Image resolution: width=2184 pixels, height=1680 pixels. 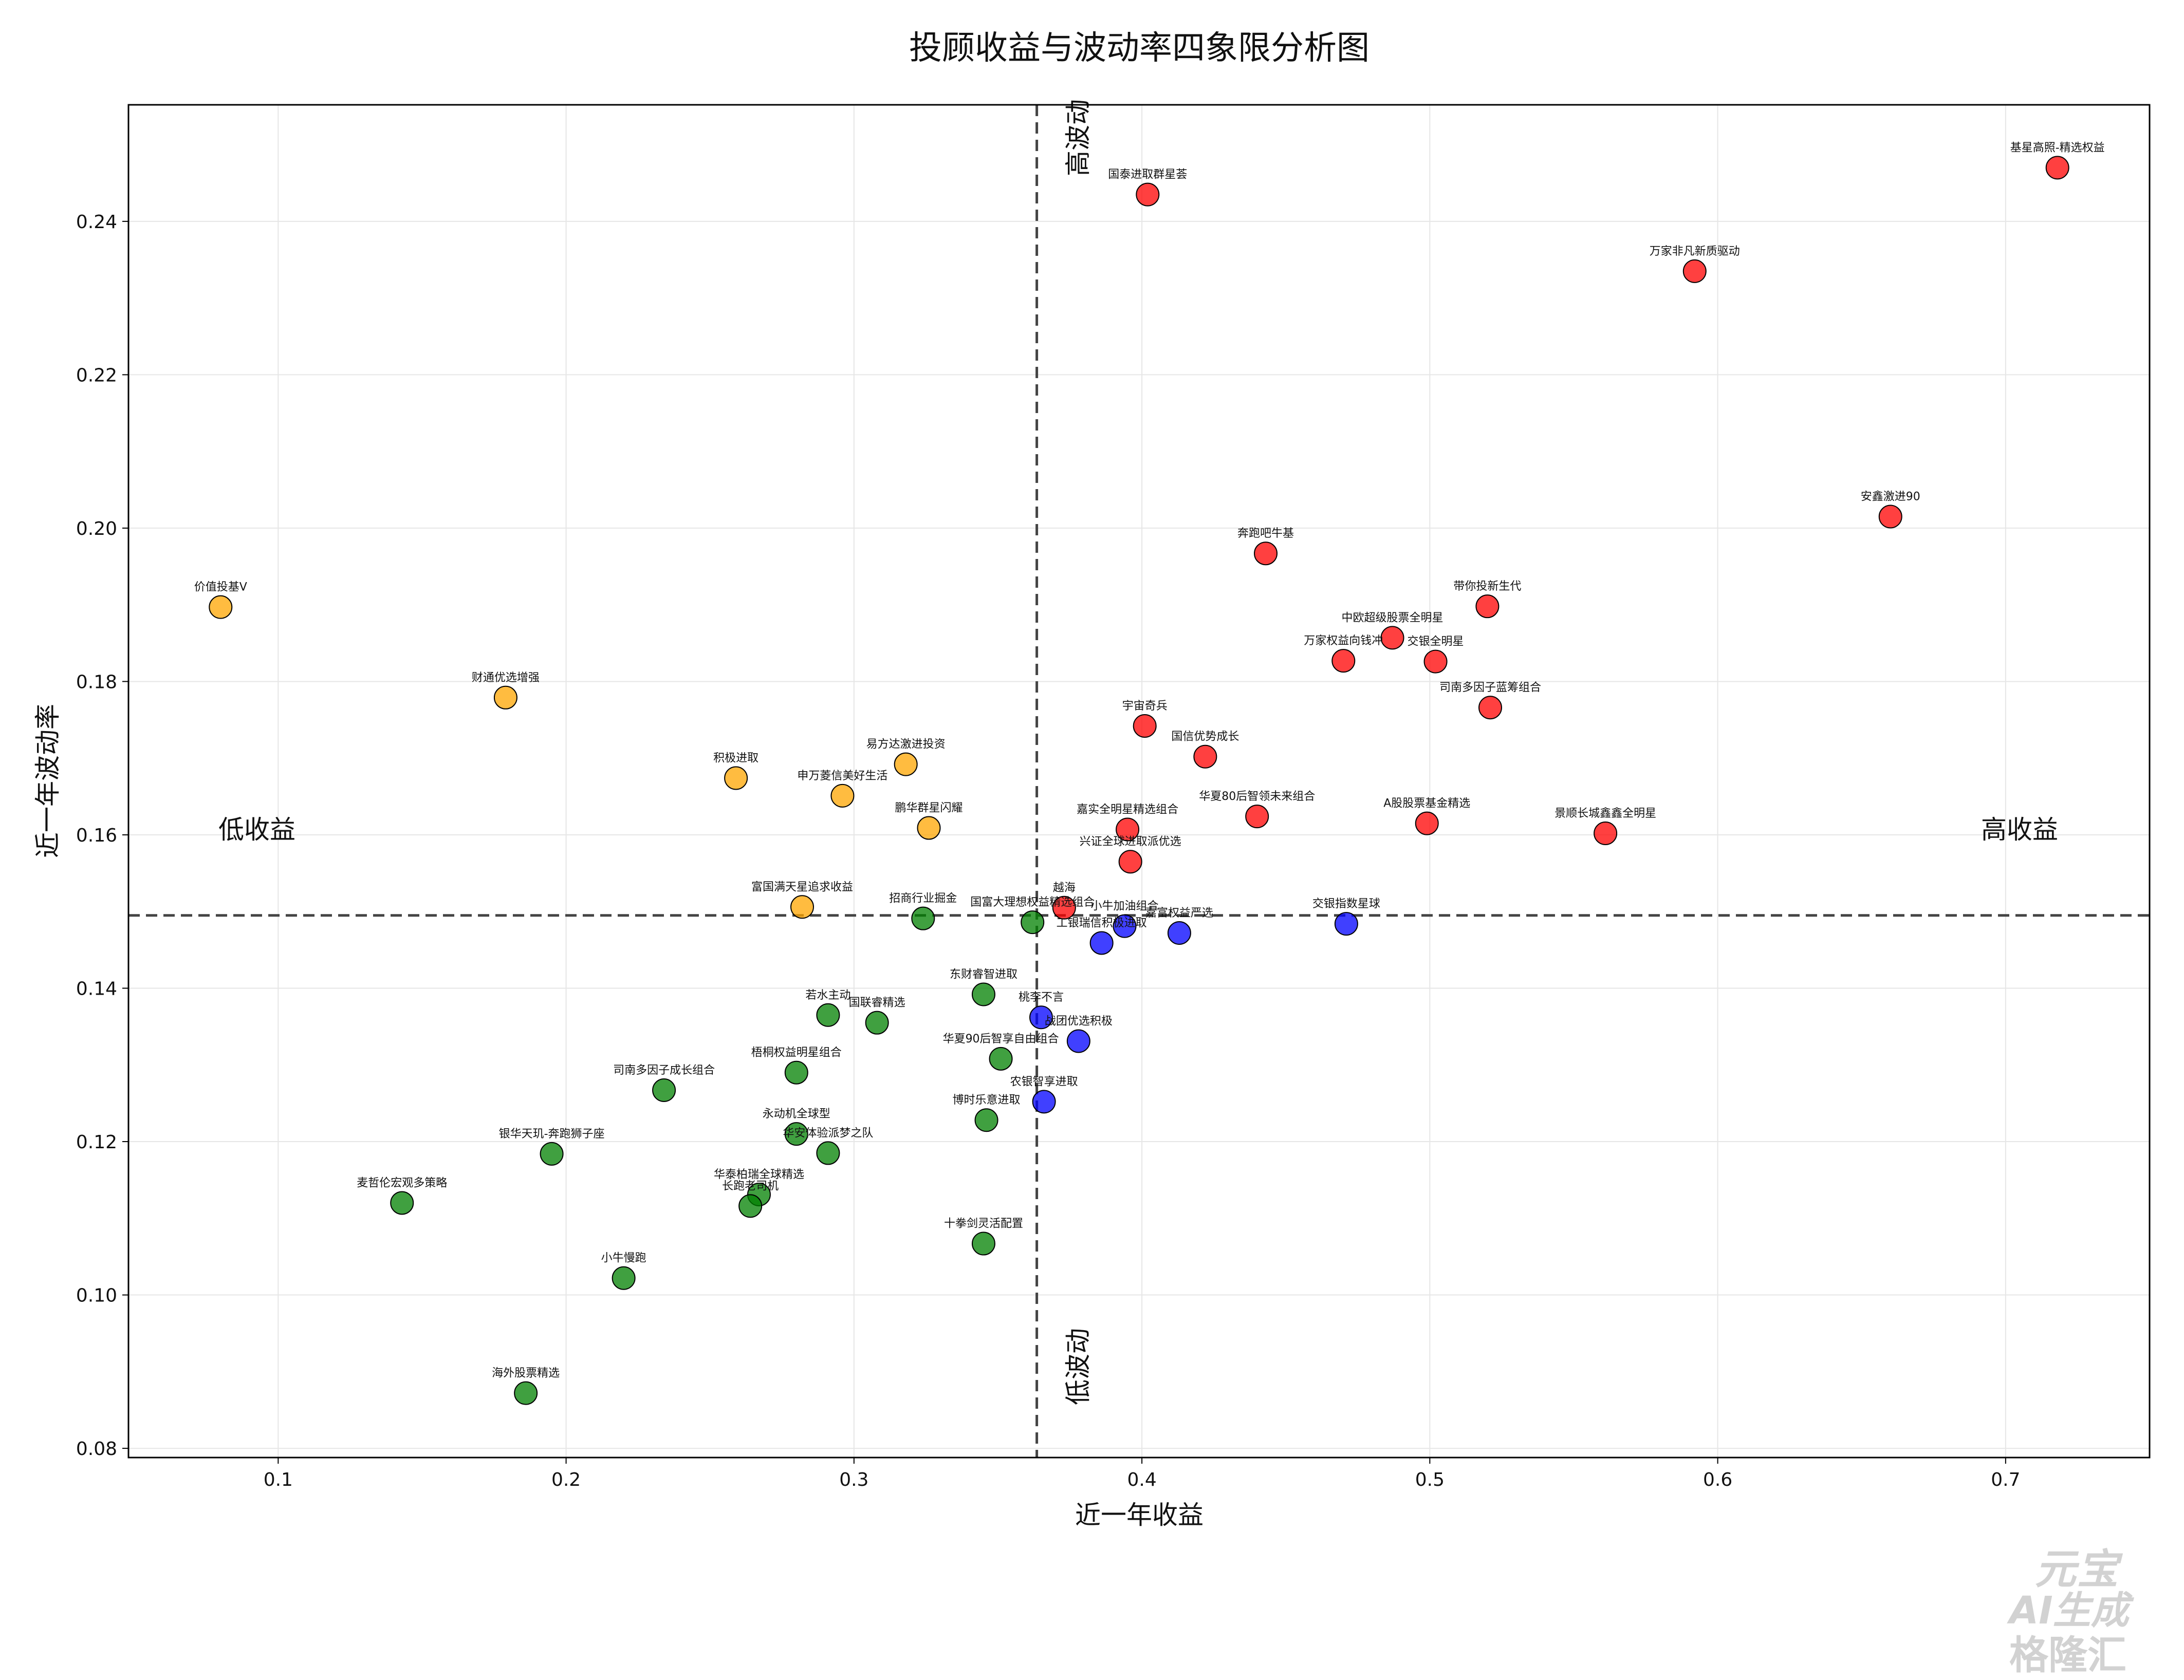 What do you see at coordinates (842, 776) in the screenshot?
I see `data-point-label: 申万菱信美好生活` at bounding box center [842, 776].